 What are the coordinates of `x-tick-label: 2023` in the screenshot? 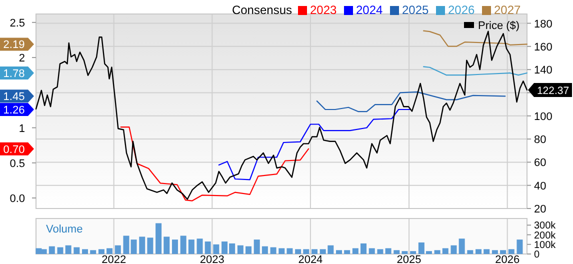 It's located at (212, 259).